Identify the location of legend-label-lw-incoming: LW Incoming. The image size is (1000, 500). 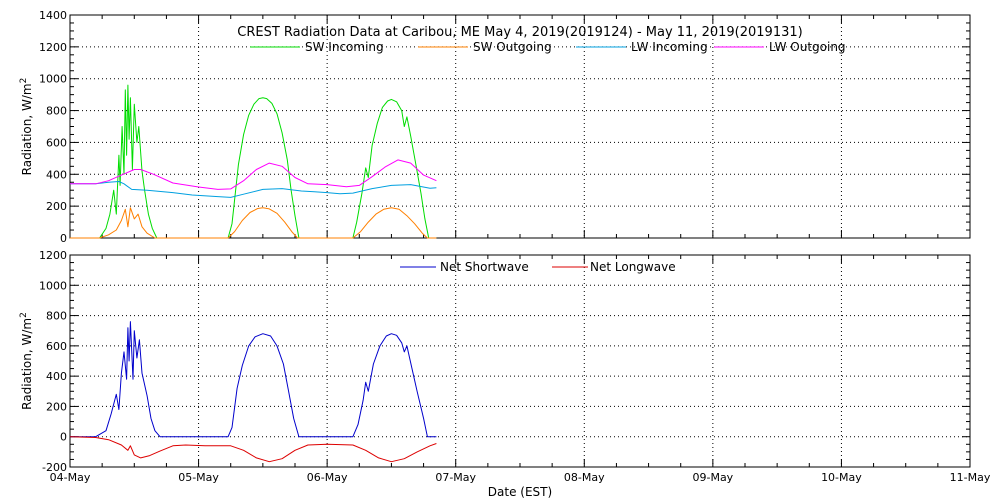
(669, 47).